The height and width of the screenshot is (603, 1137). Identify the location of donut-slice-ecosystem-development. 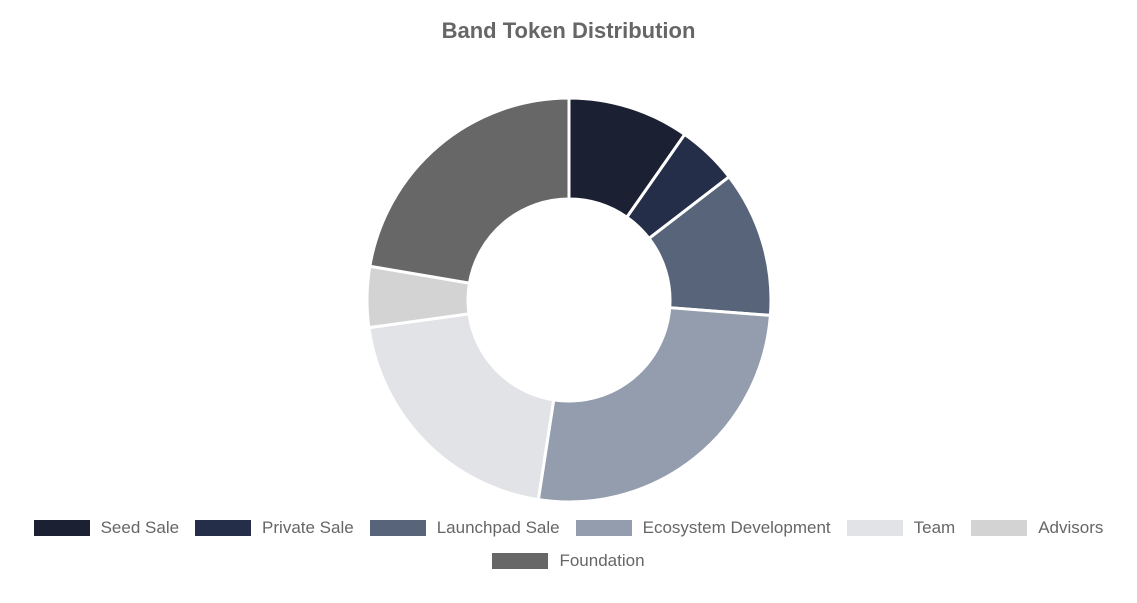
(654, 405).